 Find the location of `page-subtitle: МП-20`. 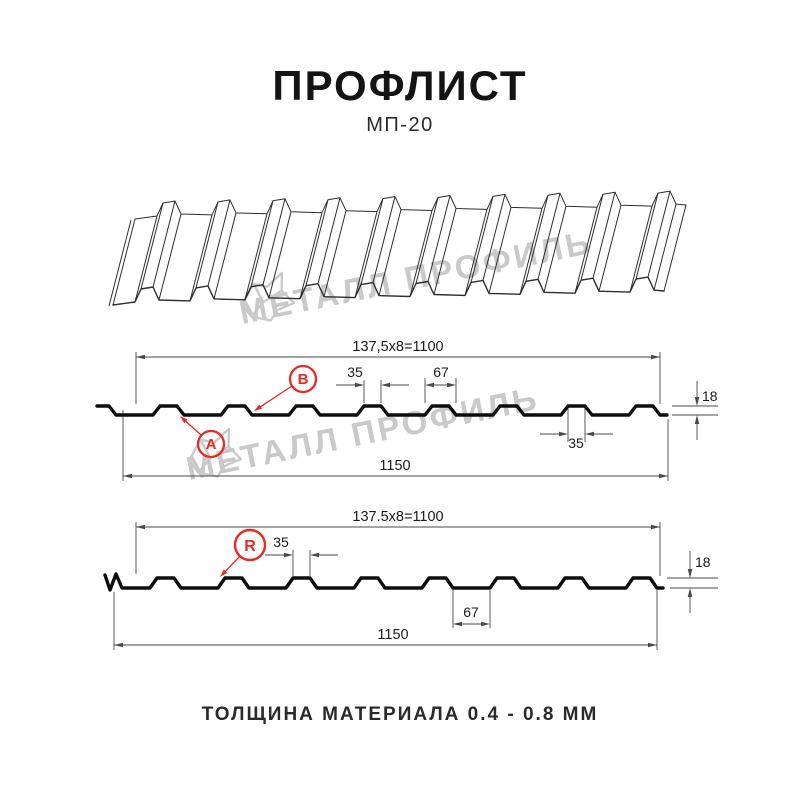

page-subtitle: МП-20 is located at coordinates (400, 125).